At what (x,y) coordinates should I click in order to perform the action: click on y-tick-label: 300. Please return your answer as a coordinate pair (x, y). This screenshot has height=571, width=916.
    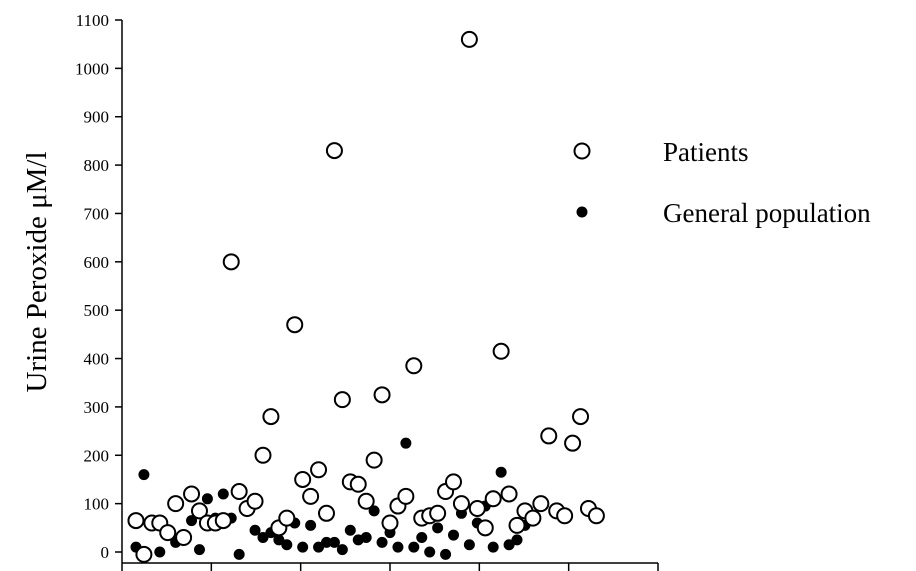
    Looking at the image, I should click on (97, 407).